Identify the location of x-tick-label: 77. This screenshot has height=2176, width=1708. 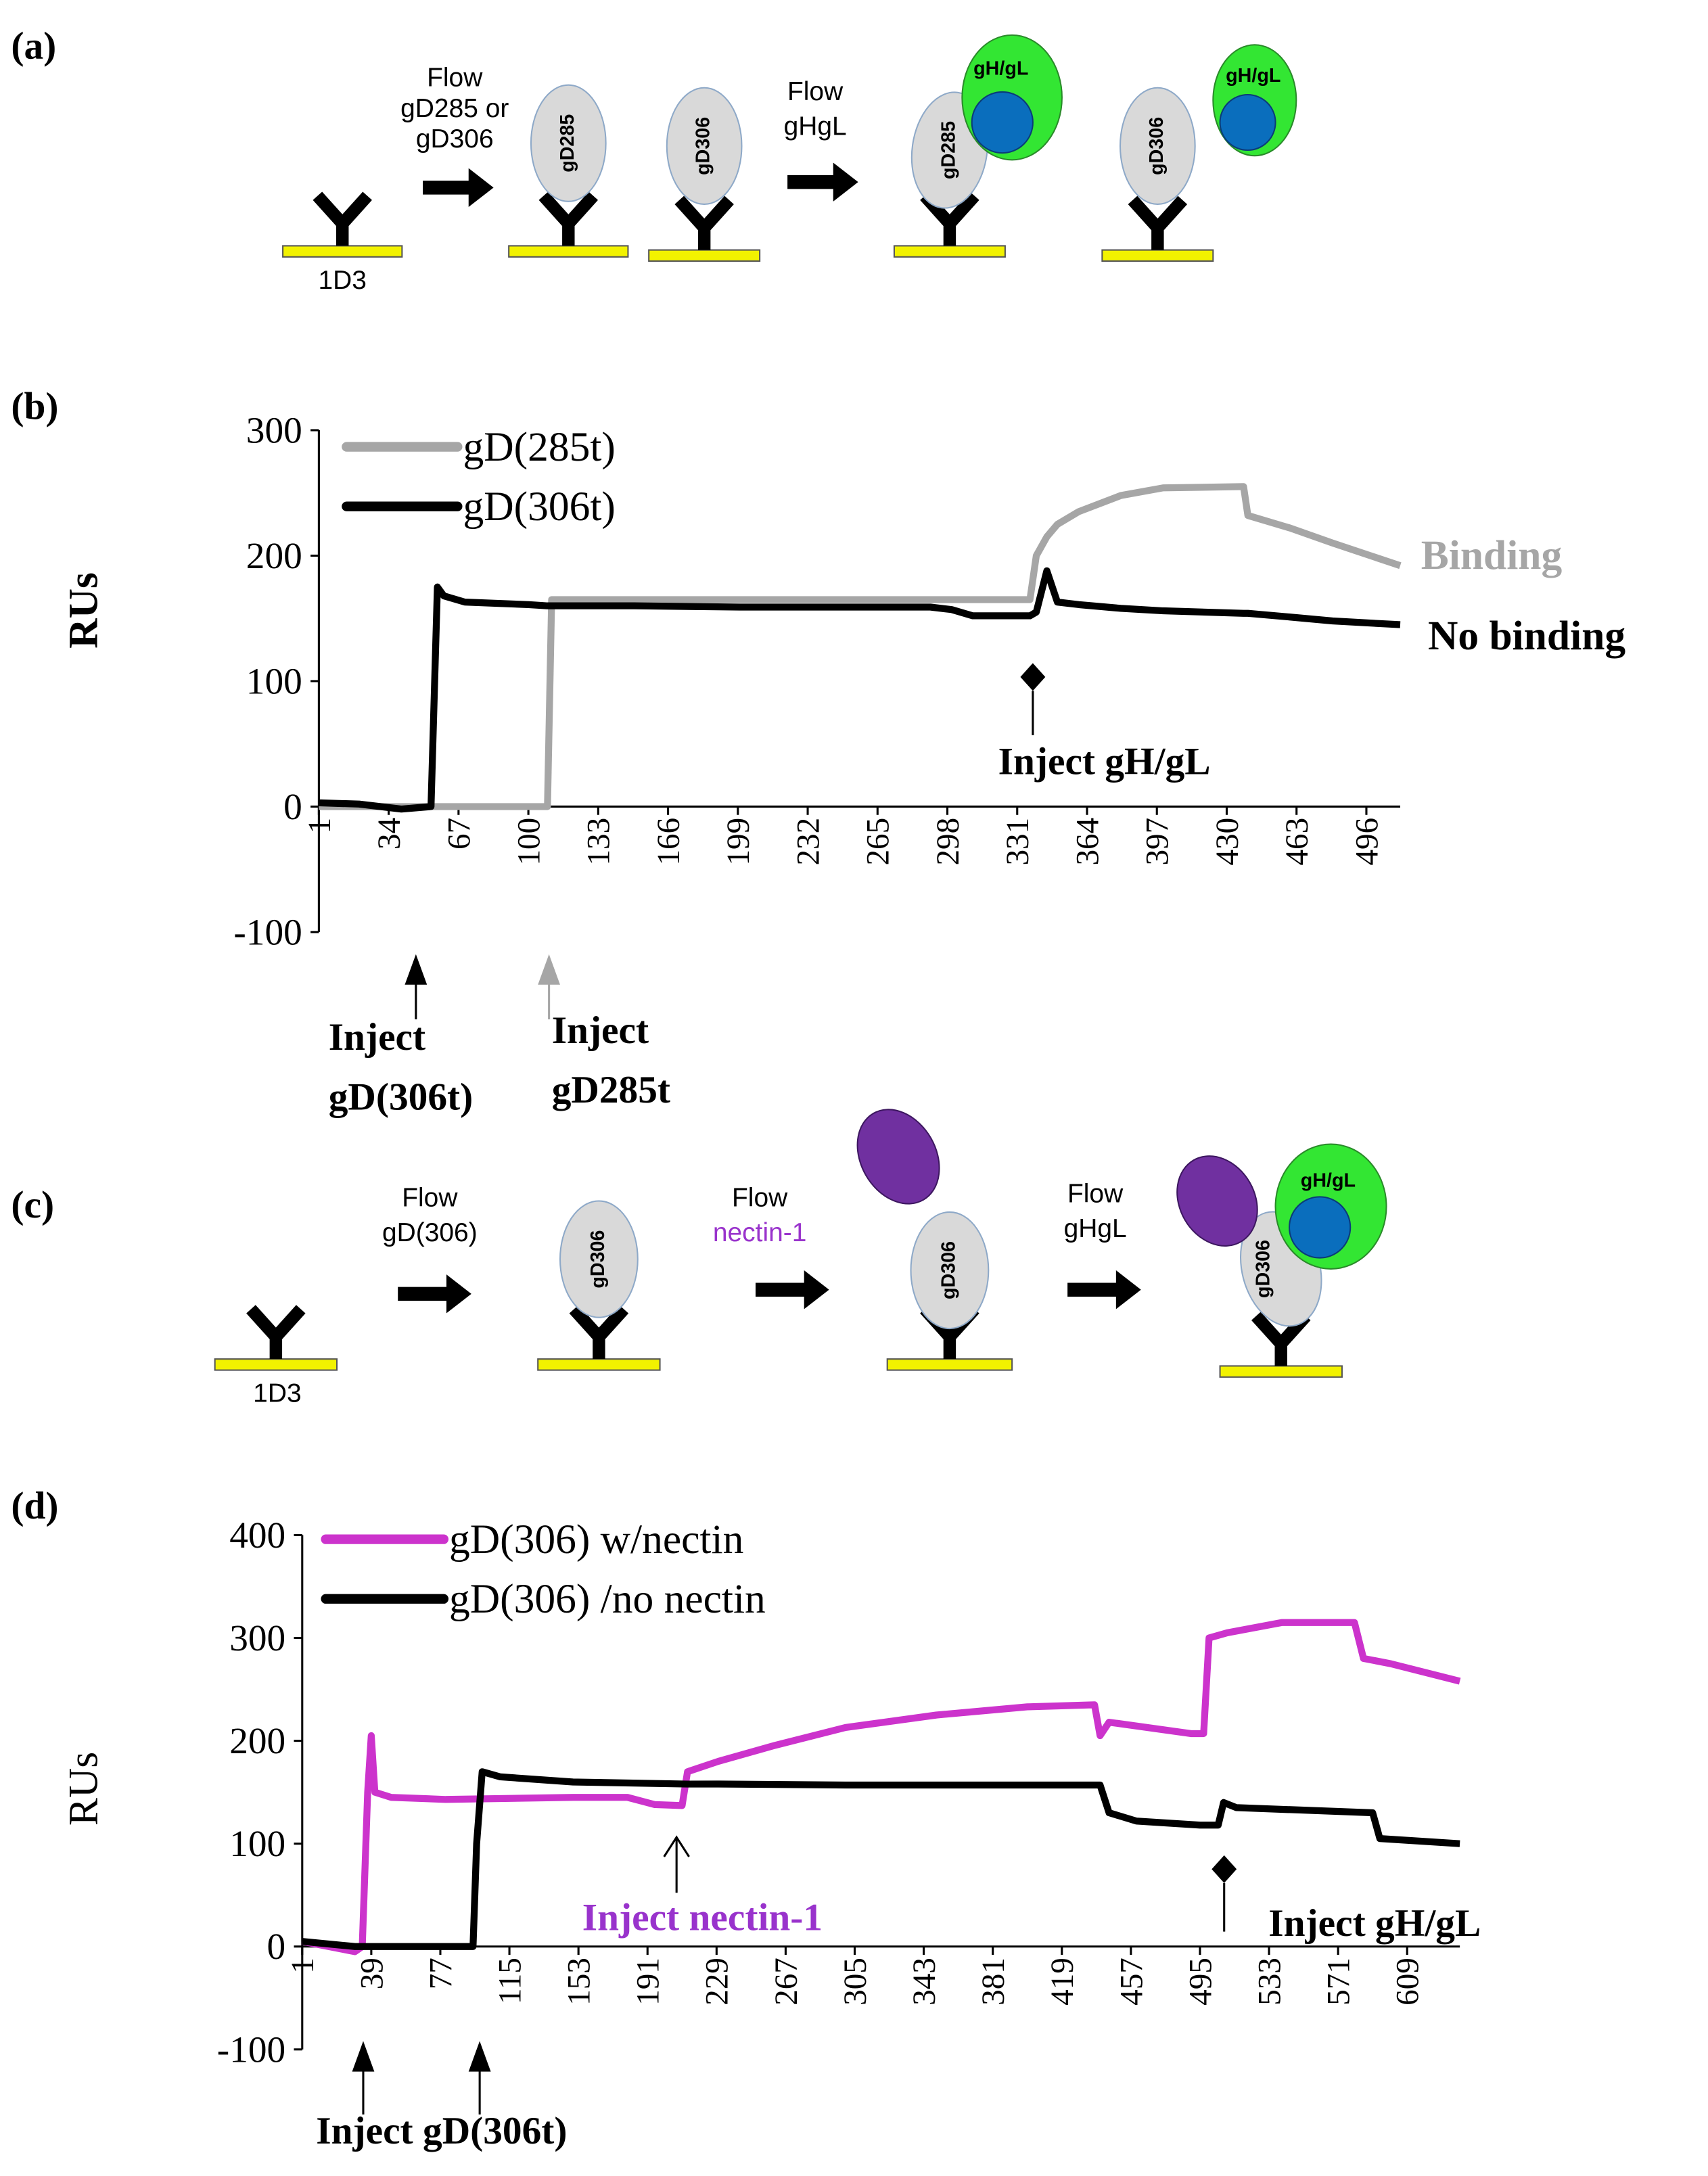
(441, 1973).